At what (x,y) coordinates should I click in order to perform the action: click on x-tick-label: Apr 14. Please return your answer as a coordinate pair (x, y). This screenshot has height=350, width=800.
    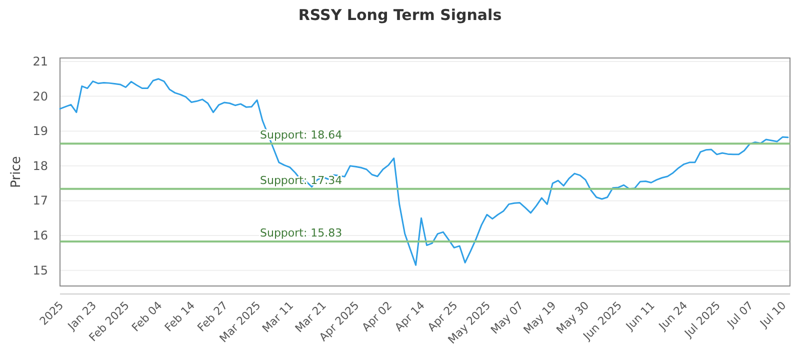
    Looking at the image, I should click on (410, 316).